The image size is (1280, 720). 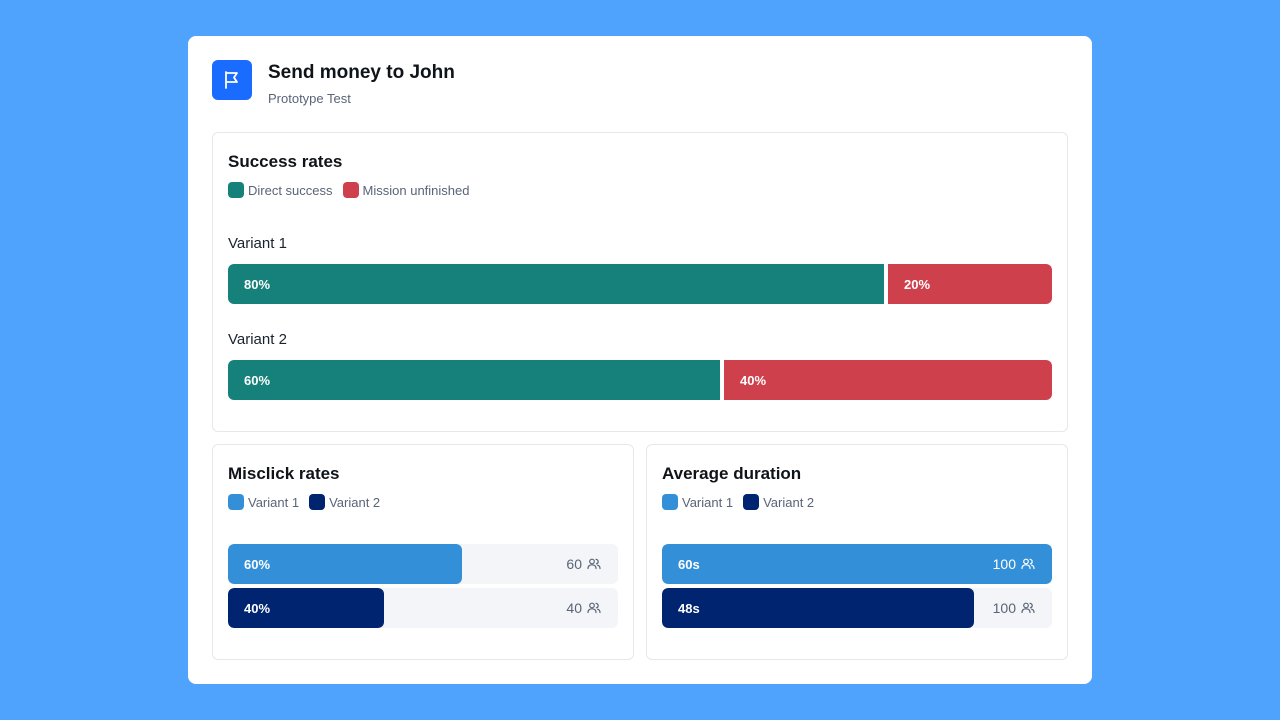 What do you see at coordinates (732, 473) in the screenshot?
I see `average-duration-title: Average duration` at bounding box center [732, 473].